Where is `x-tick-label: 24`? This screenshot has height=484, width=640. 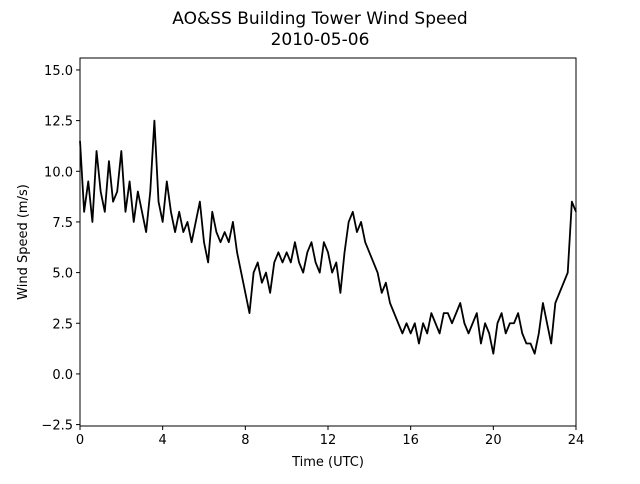 x-tick-label: 24 is located at coordinates (576, 440).